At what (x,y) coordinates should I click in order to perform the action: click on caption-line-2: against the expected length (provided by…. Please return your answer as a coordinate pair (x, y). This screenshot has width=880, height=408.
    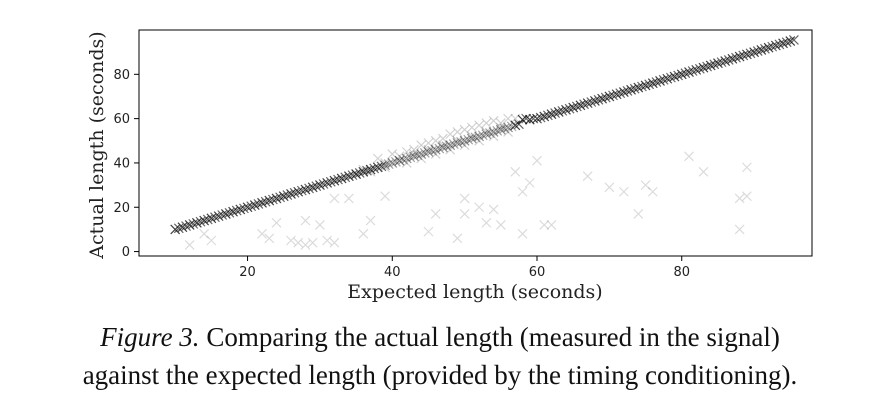
    Looking at the image, I should click on (440, 375).